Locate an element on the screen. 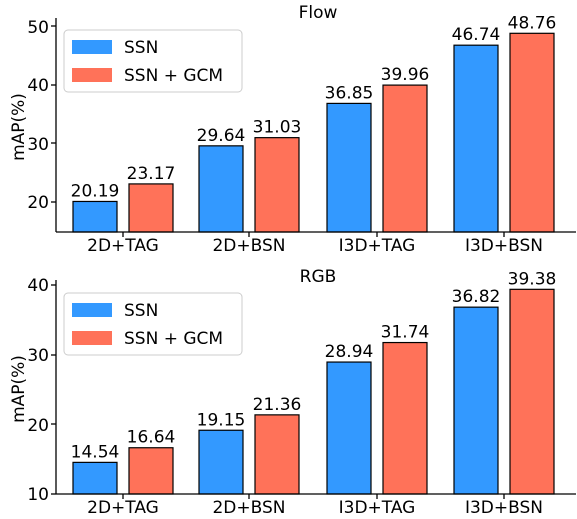 The height and width of the screenshot is (519, 577). bar-value-label: 31.03 is located at coordinates (277, 128).